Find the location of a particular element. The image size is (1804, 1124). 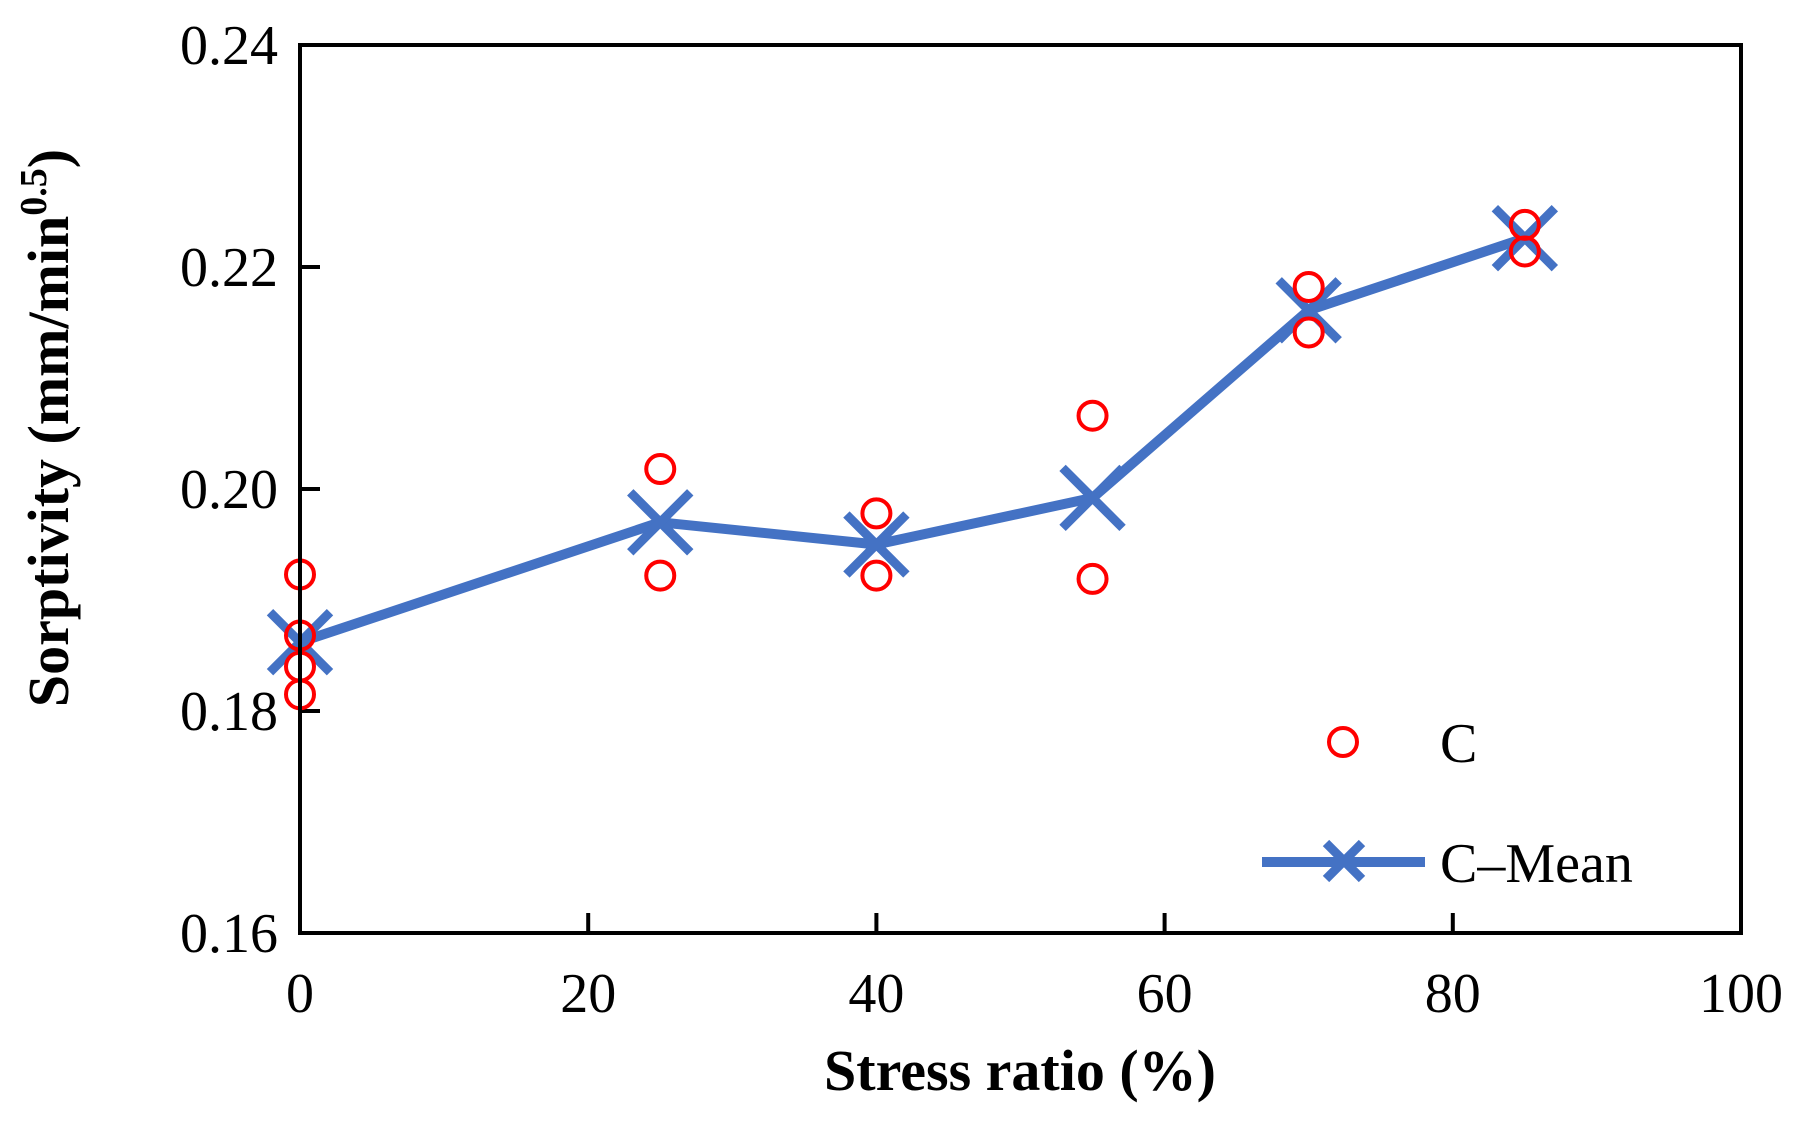

y-axis-title: Sorptivity (mm/min0.5) is located at coordinates (47, 428).